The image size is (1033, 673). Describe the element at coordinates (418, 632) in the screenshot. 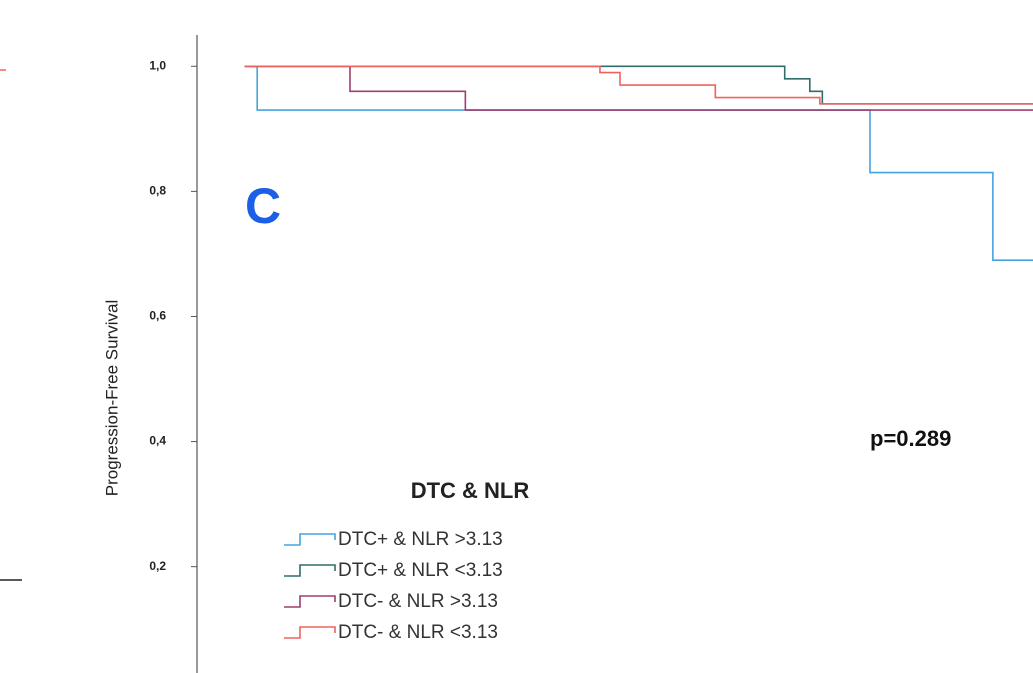

I see `legend-label: DTC- & NLR <3.13` at that location.